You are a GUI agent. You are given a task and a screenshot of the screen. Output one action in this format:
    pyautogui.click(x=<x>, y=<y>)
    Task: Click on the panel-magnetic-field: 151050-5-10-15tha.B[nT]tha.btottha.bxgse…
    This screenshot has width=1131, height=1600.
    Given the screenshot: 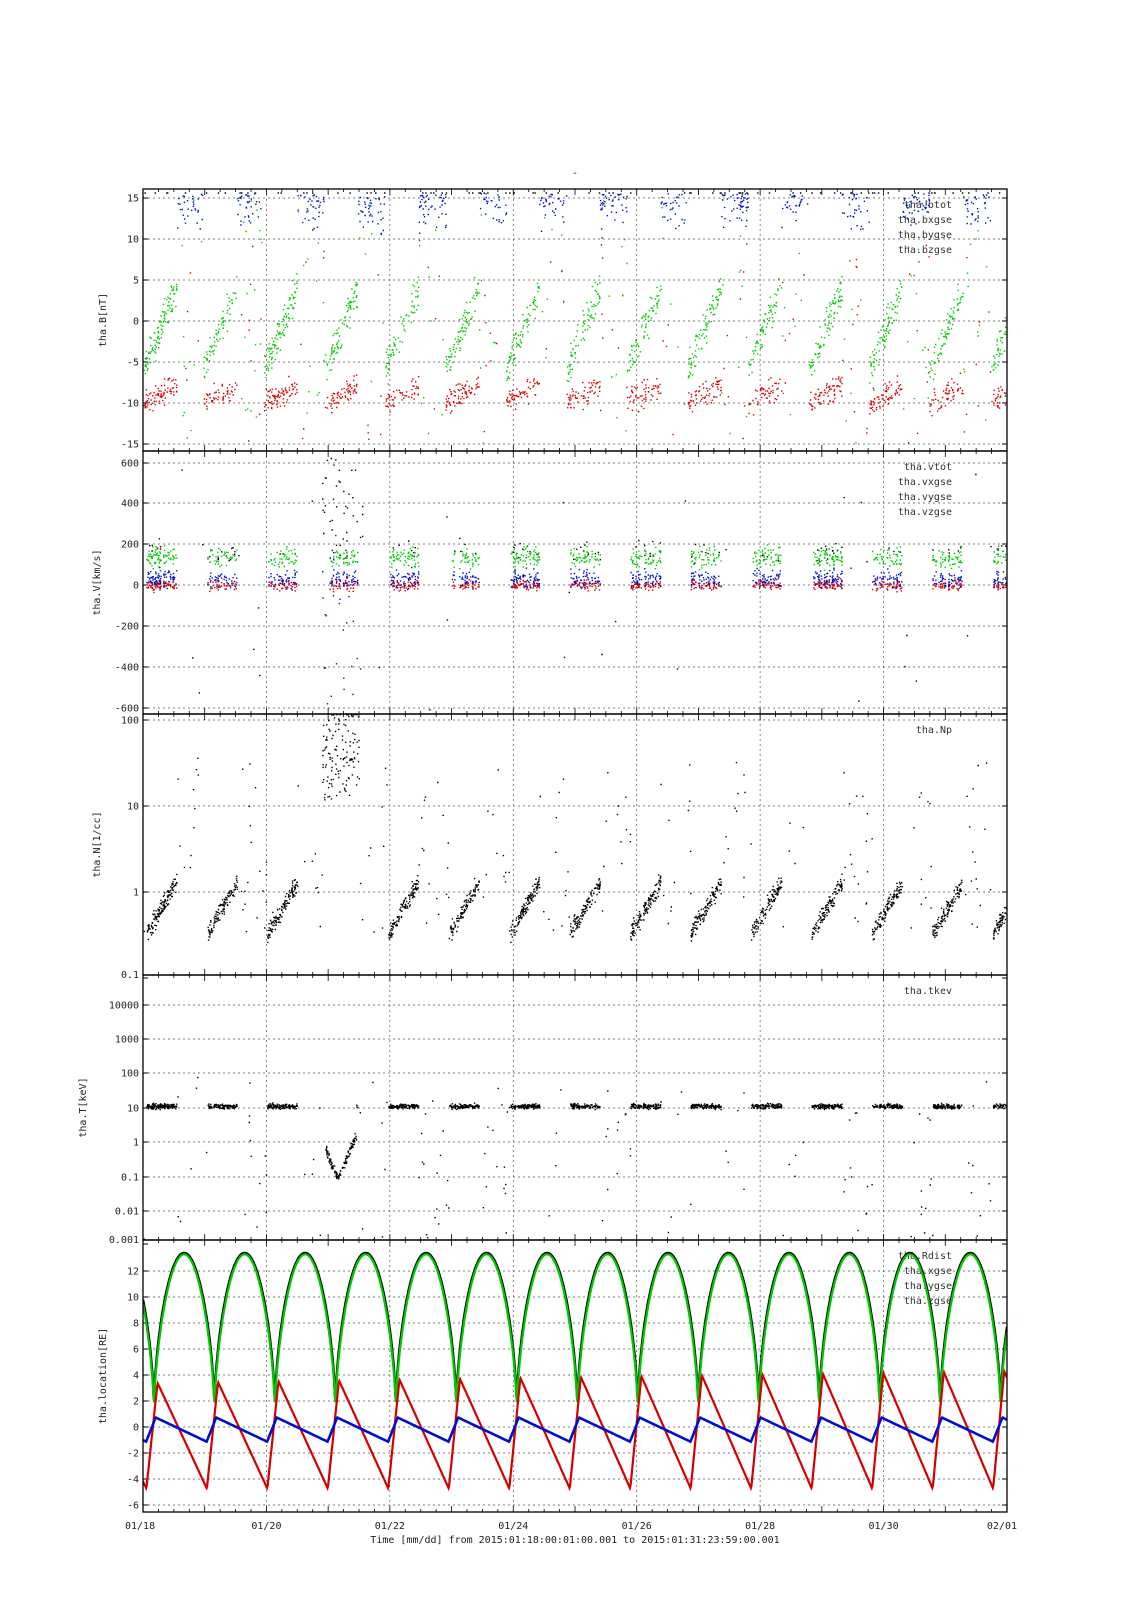 What is the action you would take?
    pyautogui.click(x=553, y=320)
    